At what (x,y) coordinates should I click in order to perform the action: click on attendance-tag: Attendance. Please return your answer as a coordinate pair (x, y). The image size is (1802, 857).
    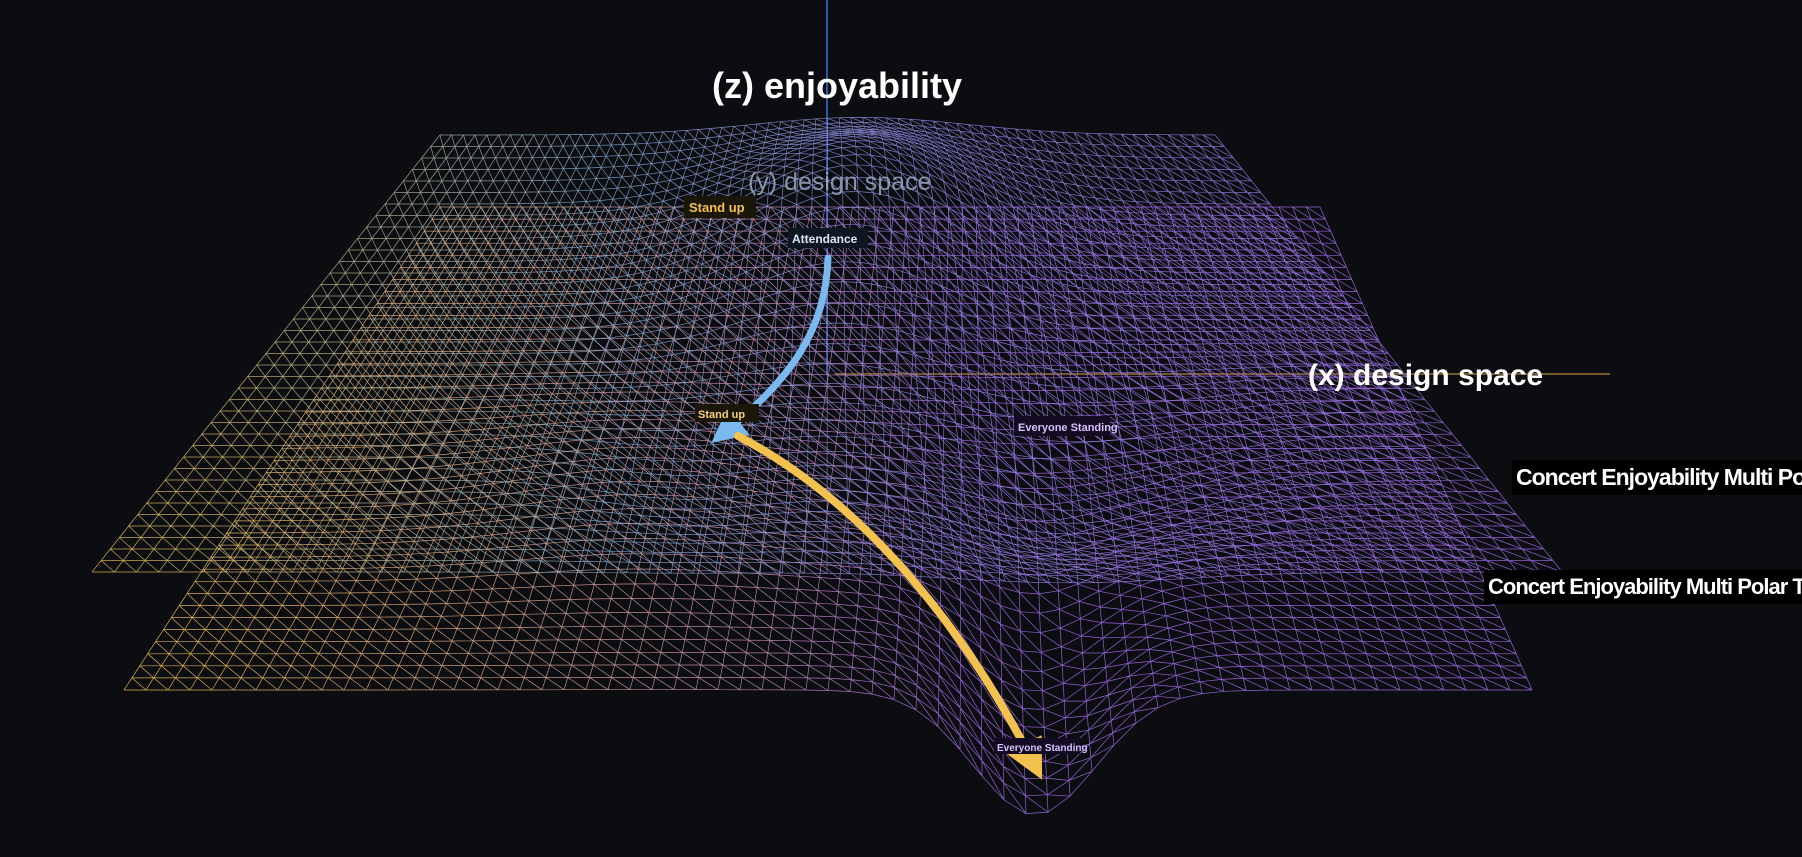
    Looking at the image, I should click on (828, 238).